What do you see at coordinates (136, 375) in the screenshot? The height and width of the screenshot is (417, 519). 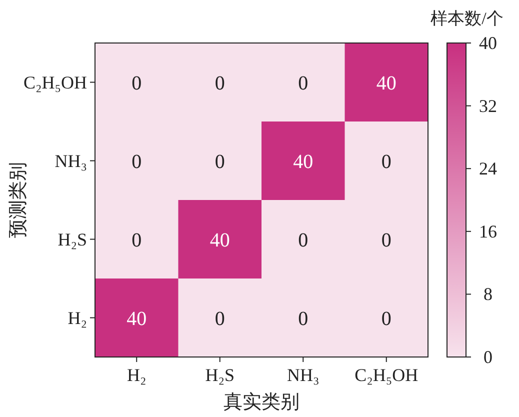 I see `x-tick-label: H₂` at bounding box center [136, 375].